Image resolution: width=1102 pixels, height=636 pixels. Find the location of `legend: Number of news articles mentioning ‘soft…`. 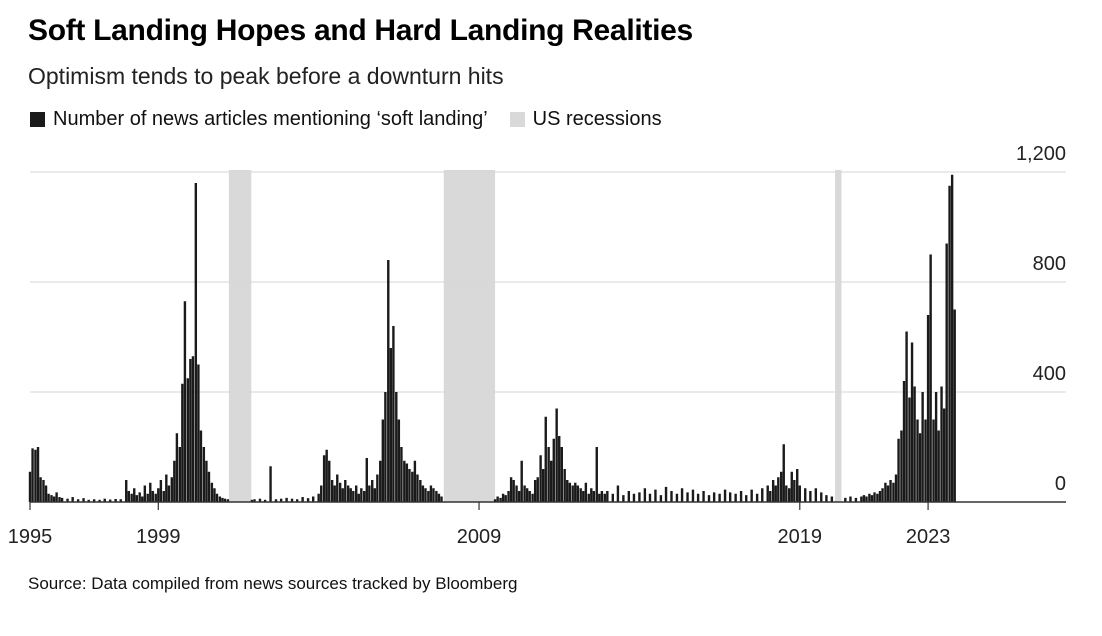

legend: Number of news articles mentioning ‘soft… is located at coordinates (357, 119).